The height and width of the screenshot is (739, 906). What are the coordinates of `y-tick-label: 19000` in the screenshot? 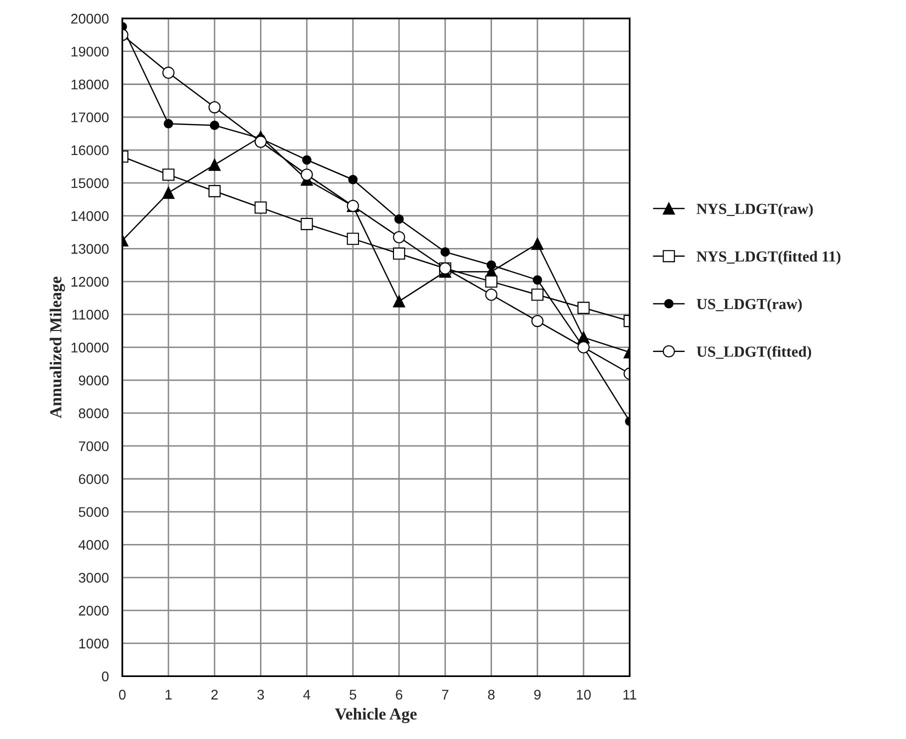 It's located at (90, 51).